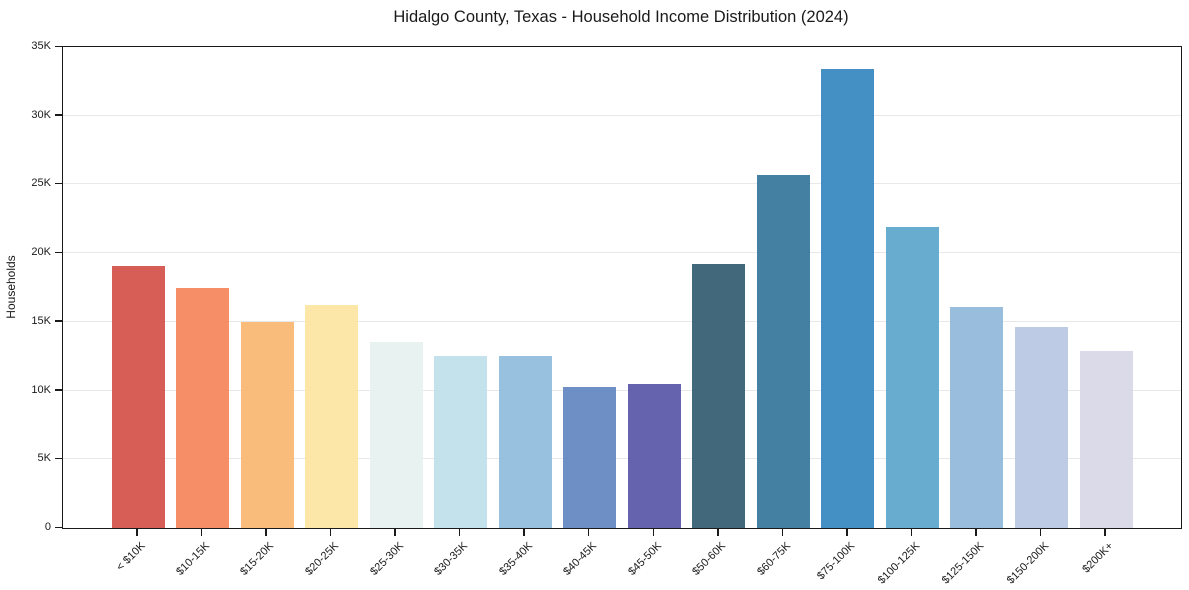  Describe the element at coordinates (322, 559) in the screenshot. I see `x-tick-label-$20-25K: $20-25K` at that location.